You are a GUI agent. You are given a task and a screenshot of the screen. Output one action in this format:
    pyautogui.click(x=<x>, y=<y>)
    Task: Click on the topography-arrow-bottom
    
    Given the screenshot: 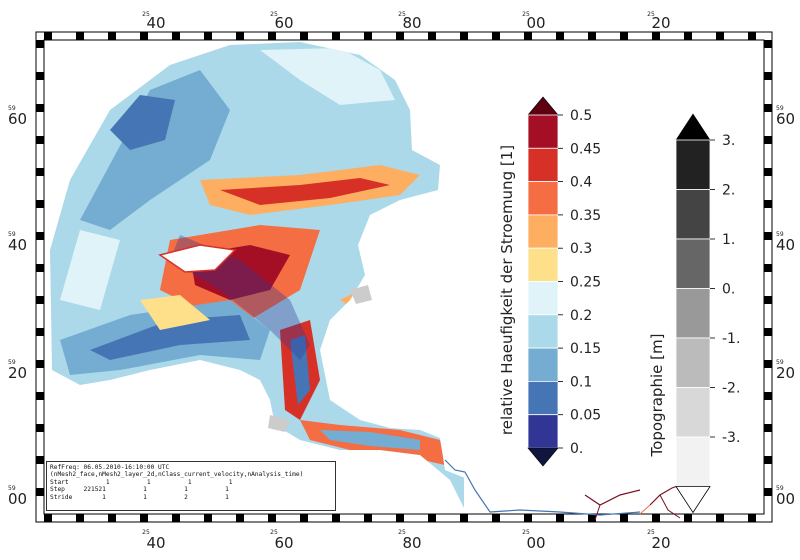 What is the action you would take?
    pyautogui.click(x=693, y=500)
    